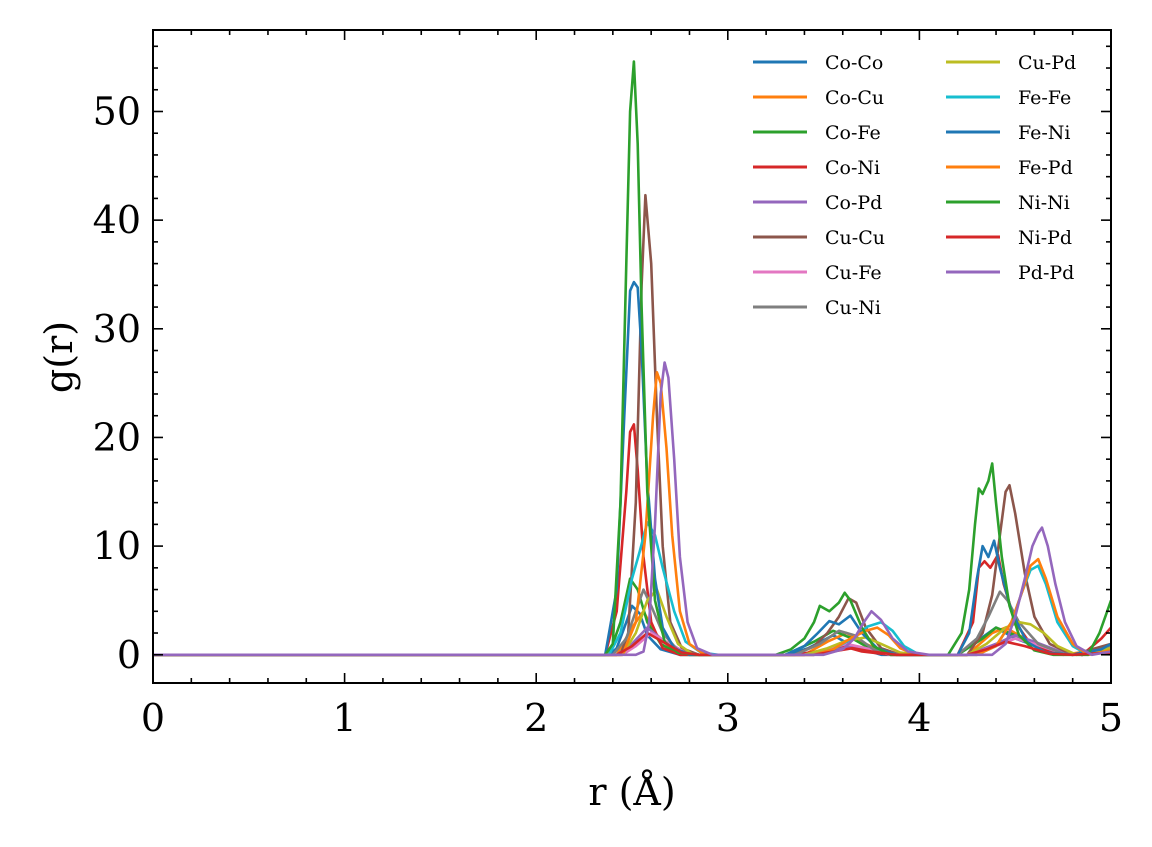 The height and width of the screenshot is (847, 1152). What do you see at coordinates (1008, 98) in the screenshot?
I see `legend-item-fe-fe: Fe-Fe` at bounding box center [1008, 98].